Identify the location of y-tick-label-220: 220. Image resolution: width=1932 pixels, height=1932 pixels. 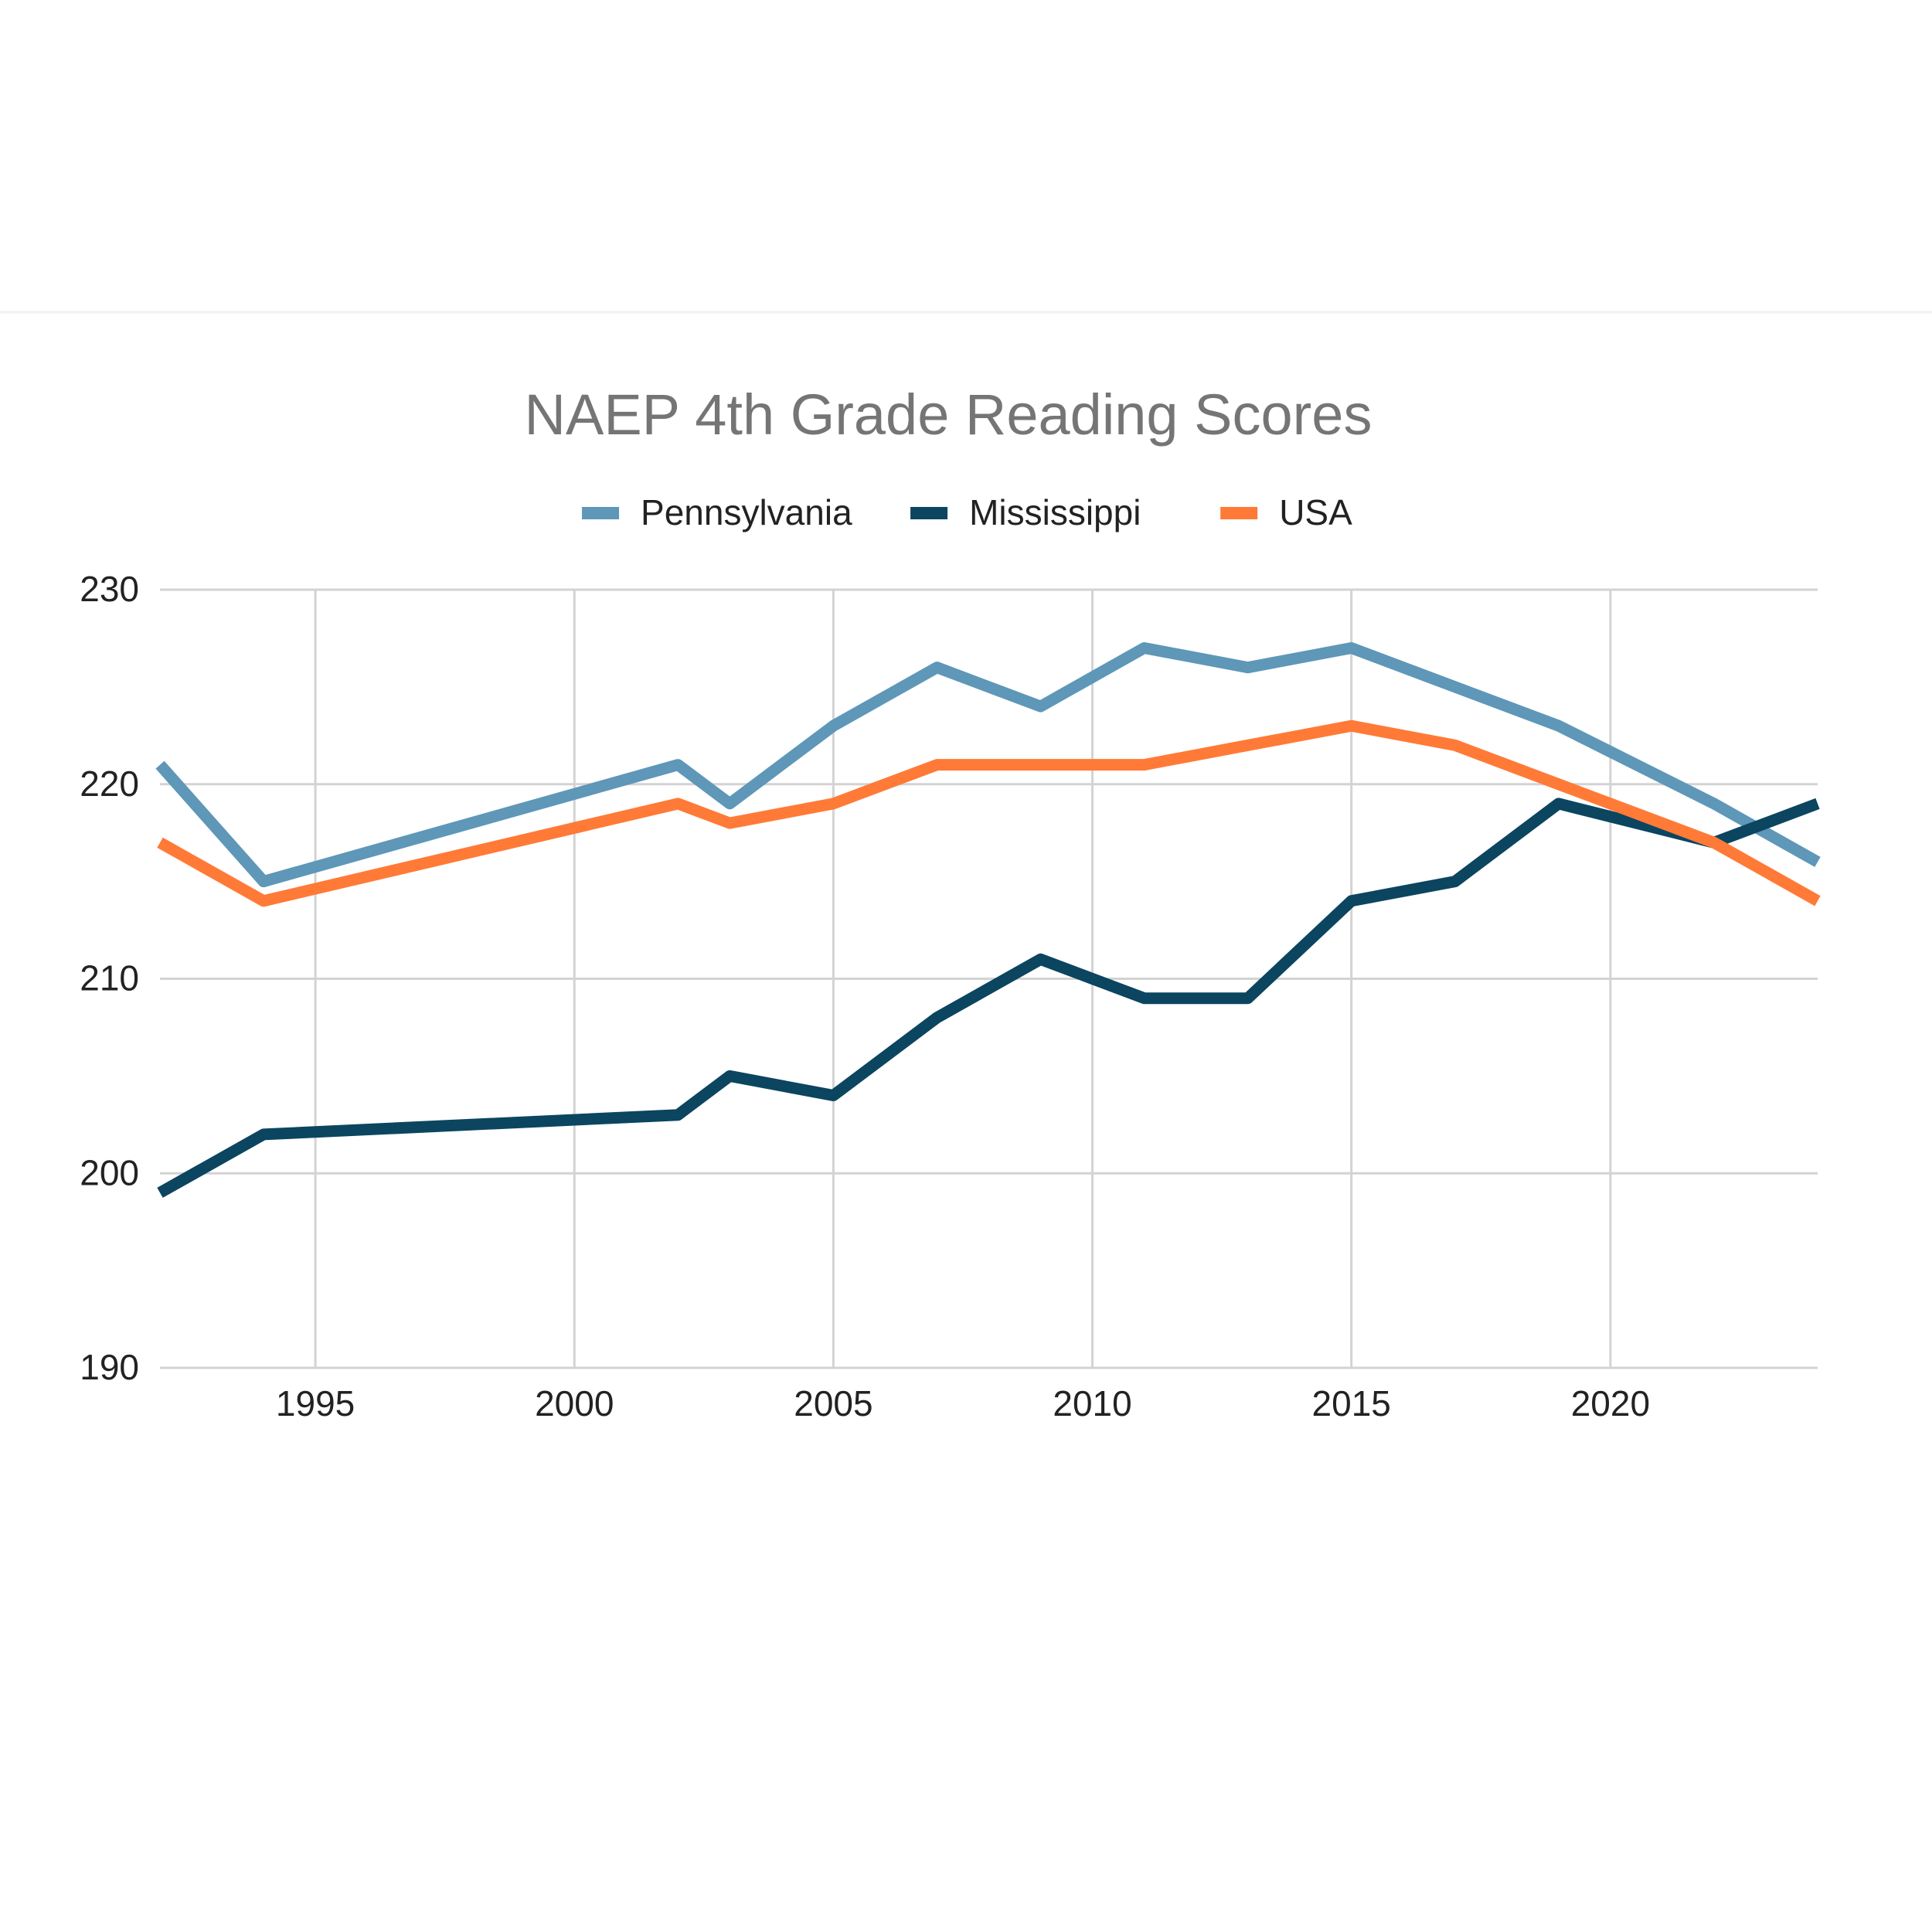
(110, 784).